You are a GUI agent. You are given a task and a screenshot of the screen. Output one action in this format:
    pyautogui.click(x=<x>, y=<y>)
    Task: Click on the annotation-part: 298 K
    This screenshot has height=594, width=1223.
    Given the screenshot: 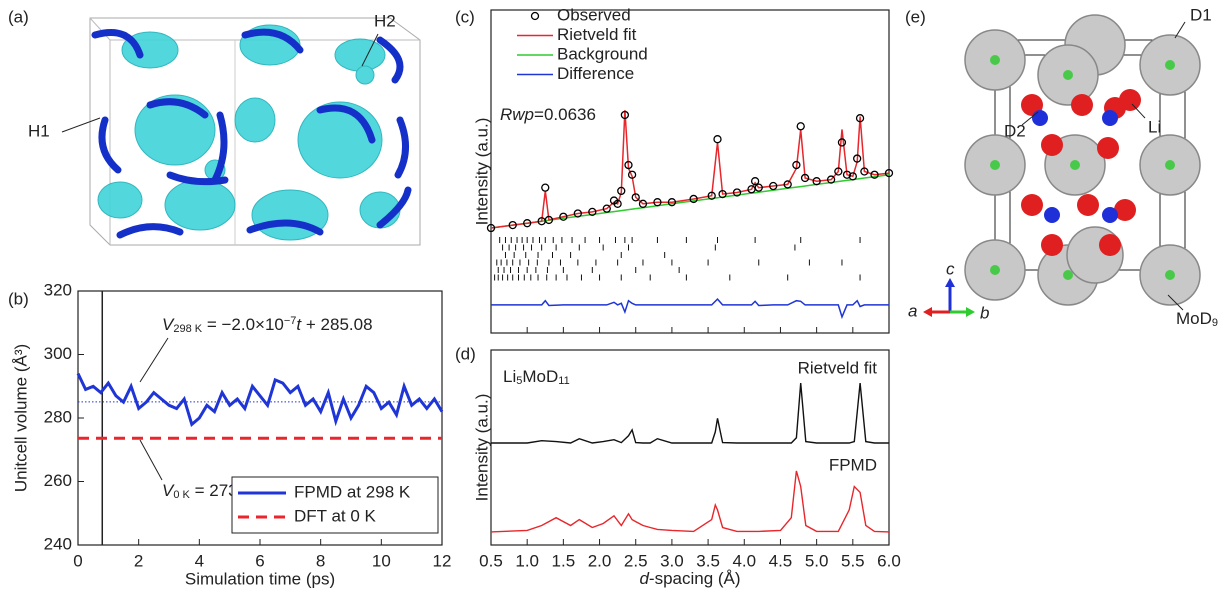 What is the action you would take?
    pyautogui.click(x=187, y=329)
    